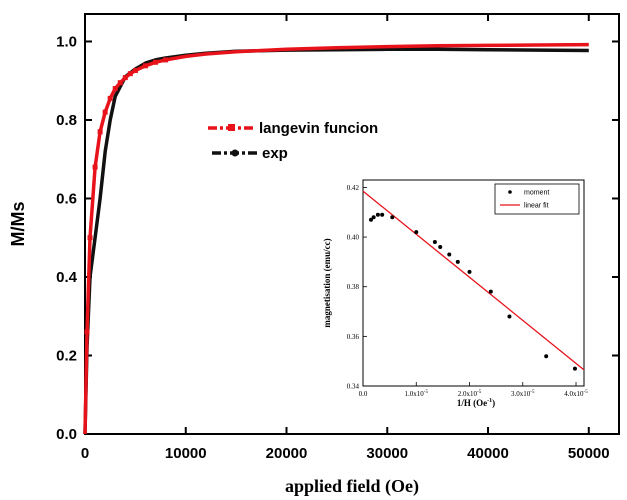  What do you see at coordinates (387, 453) in the screenshot?
I see `main-x-tick-label: 30000` at bounding box center [387, 453].